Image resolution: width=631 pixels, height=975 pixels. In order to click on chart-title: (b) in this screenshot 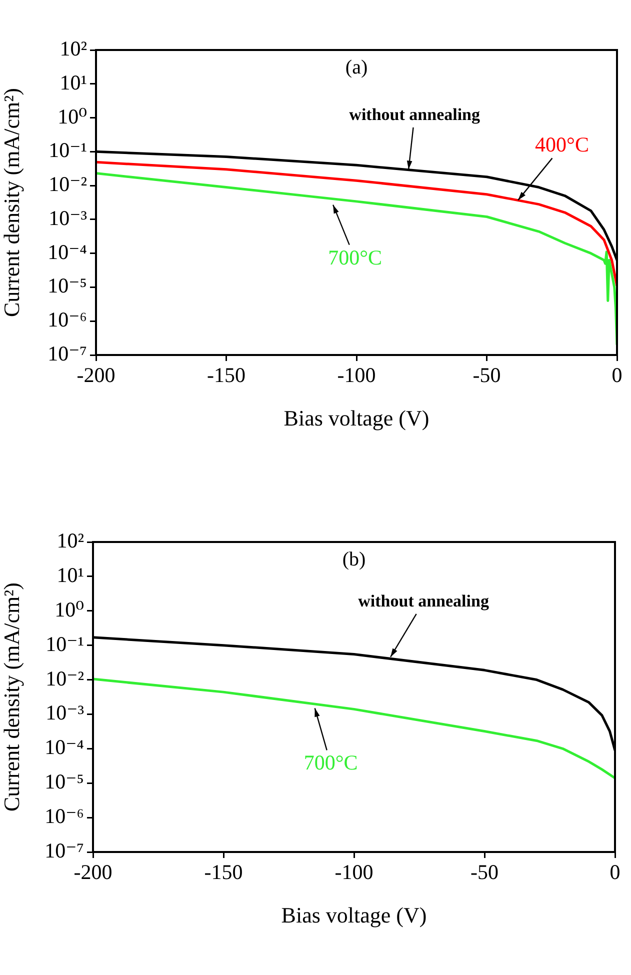, I will do `click(354, 559)`.